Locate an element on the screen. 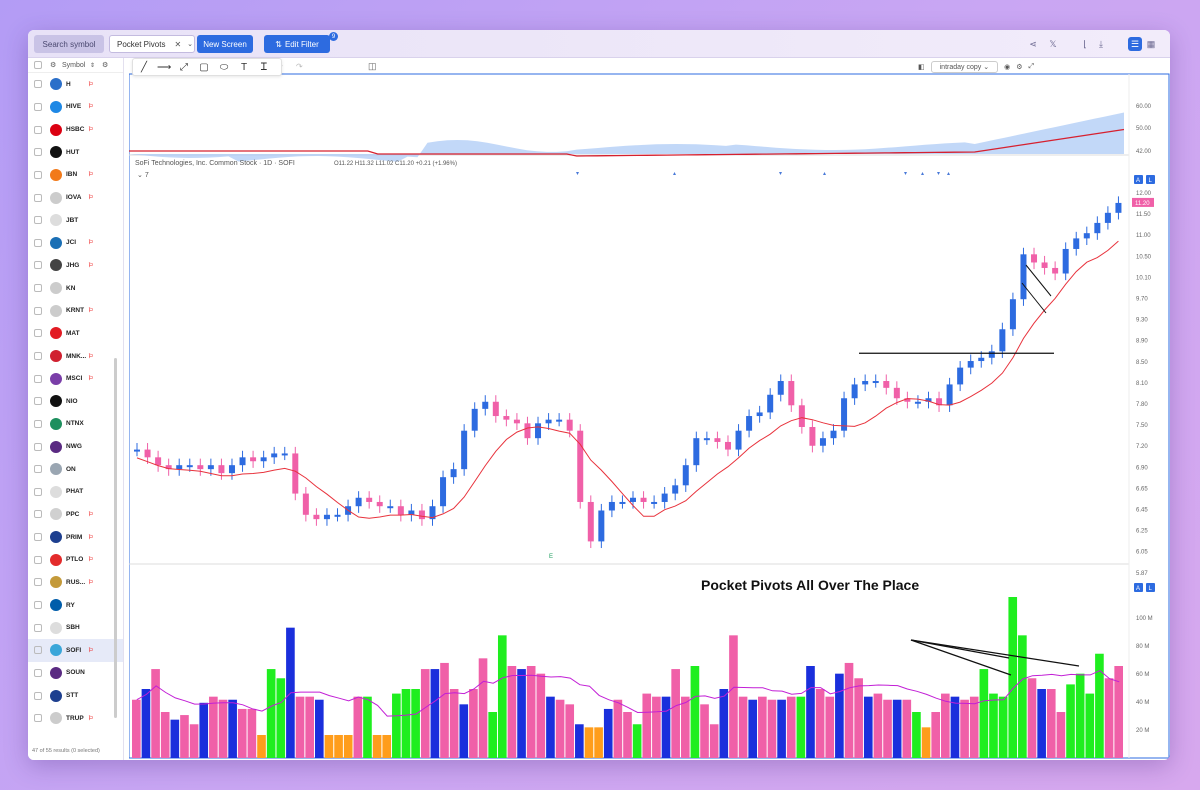 This screenshot has height=790, width=1200. sidebar-item-kn: KN is located at coordinates (75, 288).